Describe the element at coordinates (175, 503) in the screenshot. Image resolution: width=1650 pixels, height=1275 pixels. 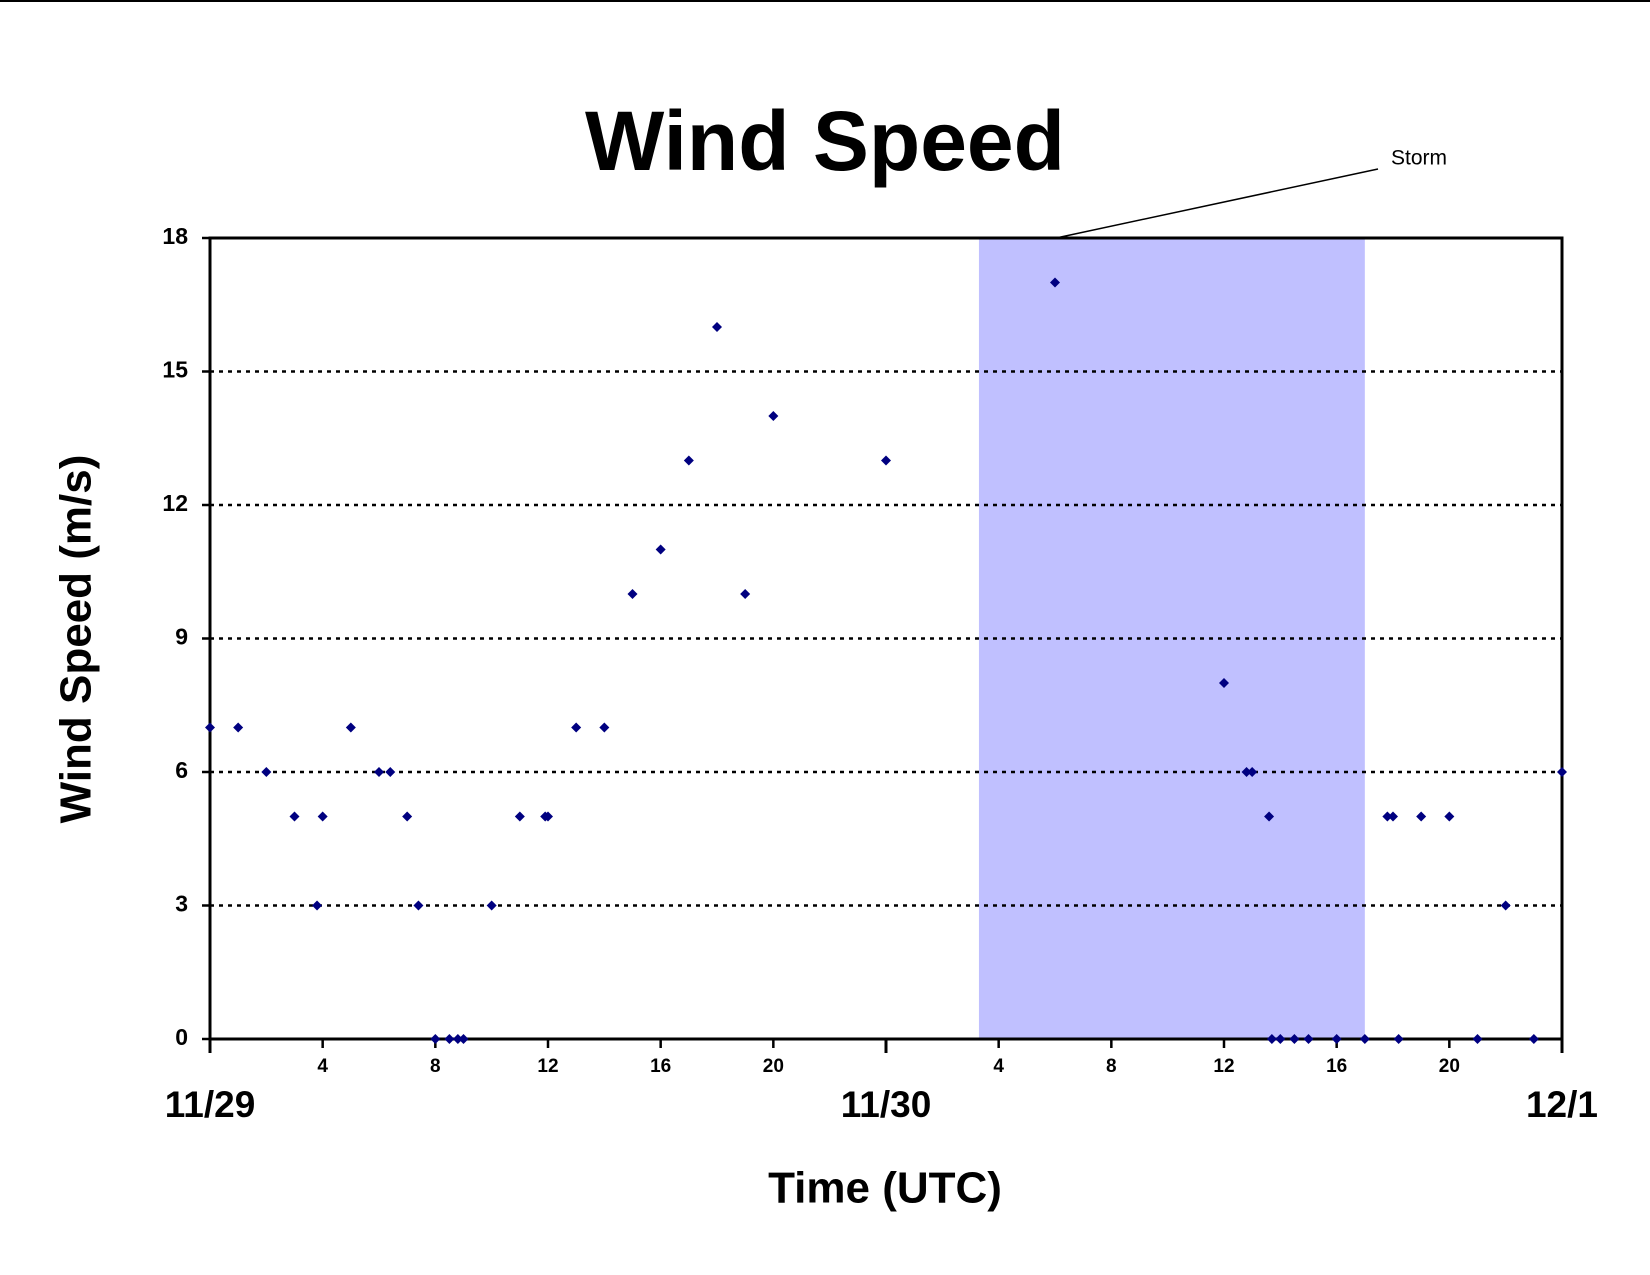
I see `y-tick-label: 12` at that location.